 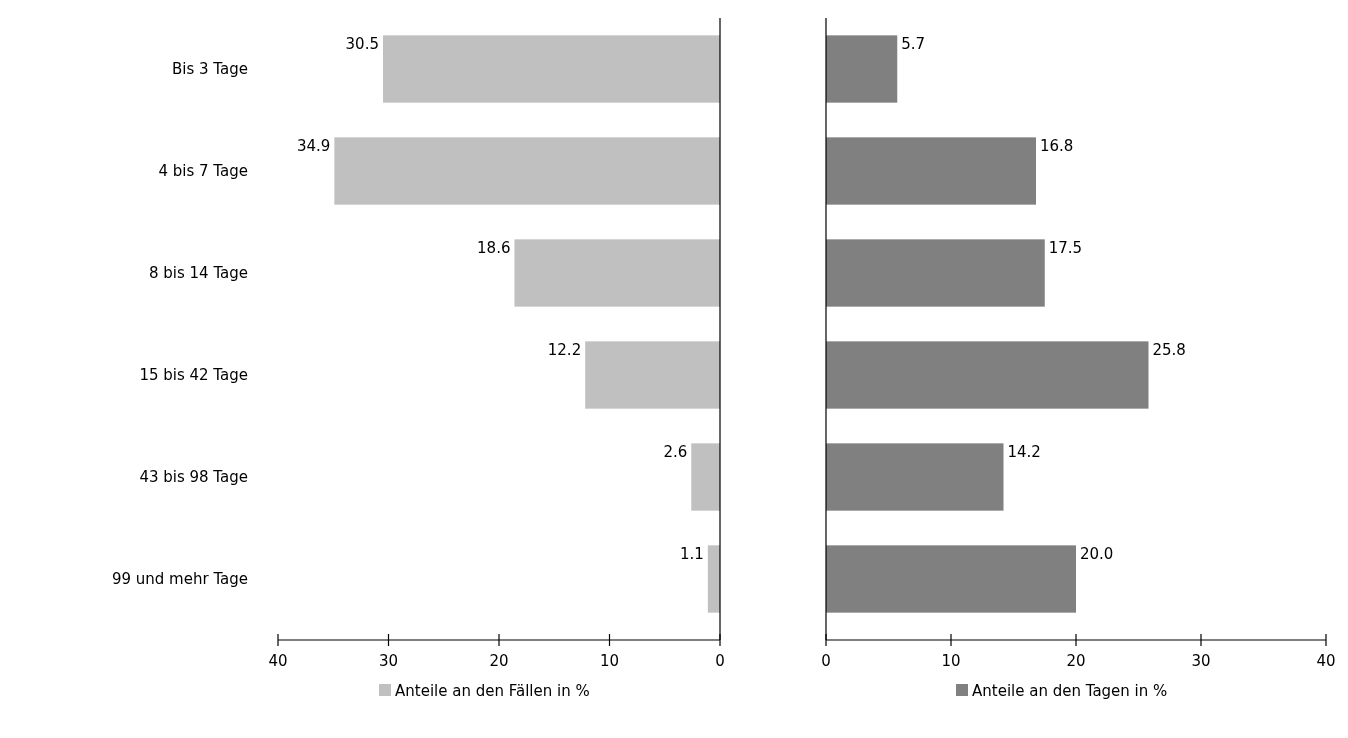 I want to click on data-label: 20.0, so click(x=1097, y=554).